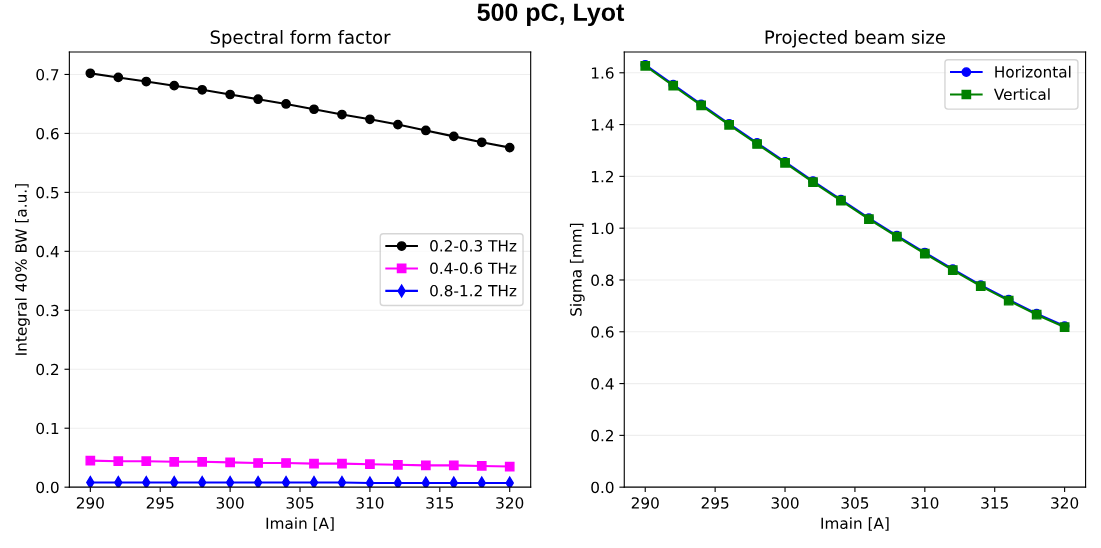 The image size is (1101, 548). What do you see at coordinates (551, 15) in the screenshot?
I see `text: 500 pC, Lyot` at bounding box center [551, 15].